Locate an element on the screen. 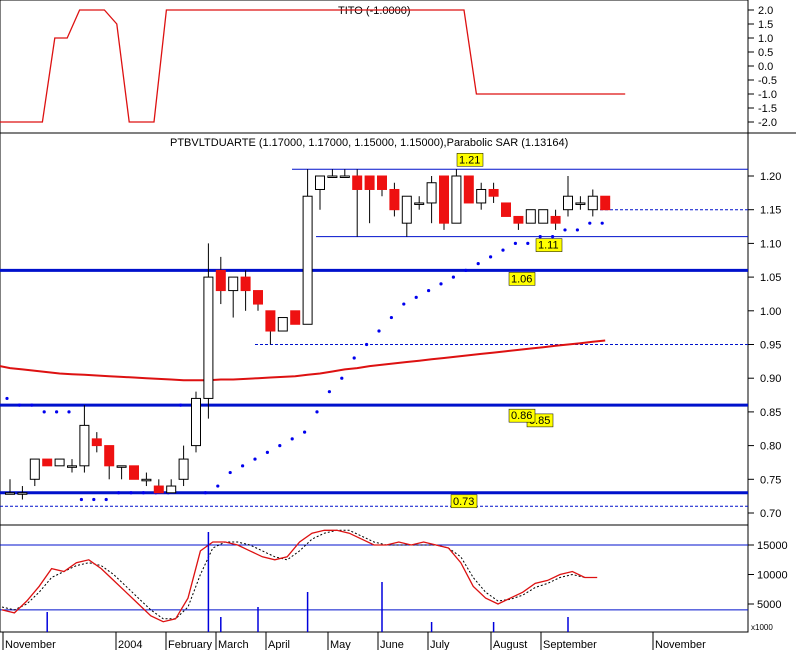 This screenshot has width=796, height=650. price-tick-label: 0.80 is located at coordinates (770, 447).